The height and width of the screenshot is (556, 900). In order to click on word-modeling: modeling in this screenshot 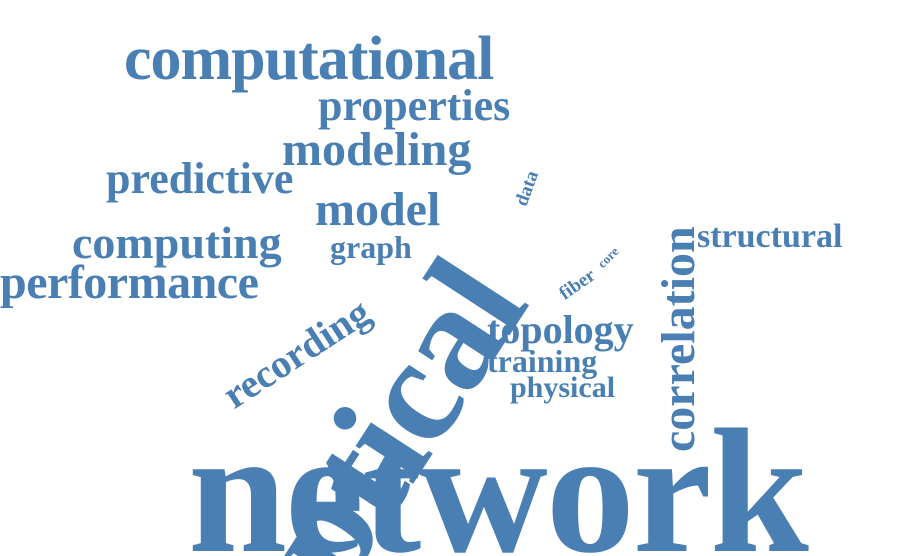, I will do `click(377, 149)`.